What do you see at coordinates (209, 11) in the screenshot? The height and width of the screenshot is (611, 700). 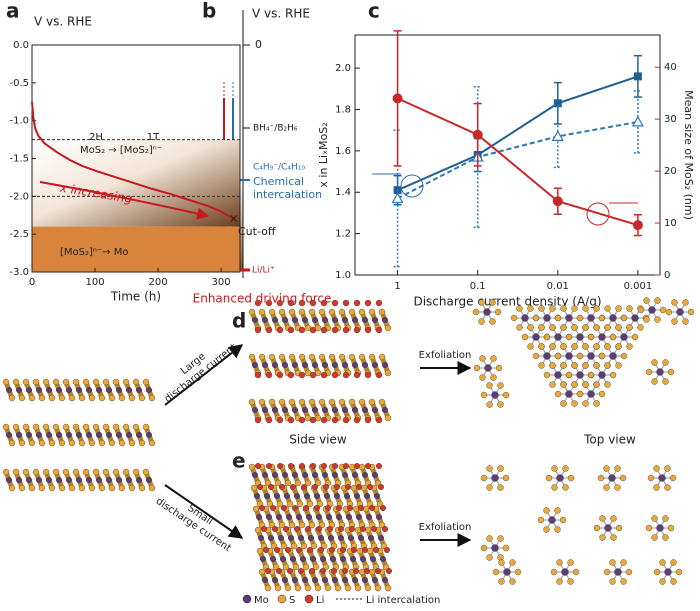 I see `panel-label: b` at bounding box center [209, 11].